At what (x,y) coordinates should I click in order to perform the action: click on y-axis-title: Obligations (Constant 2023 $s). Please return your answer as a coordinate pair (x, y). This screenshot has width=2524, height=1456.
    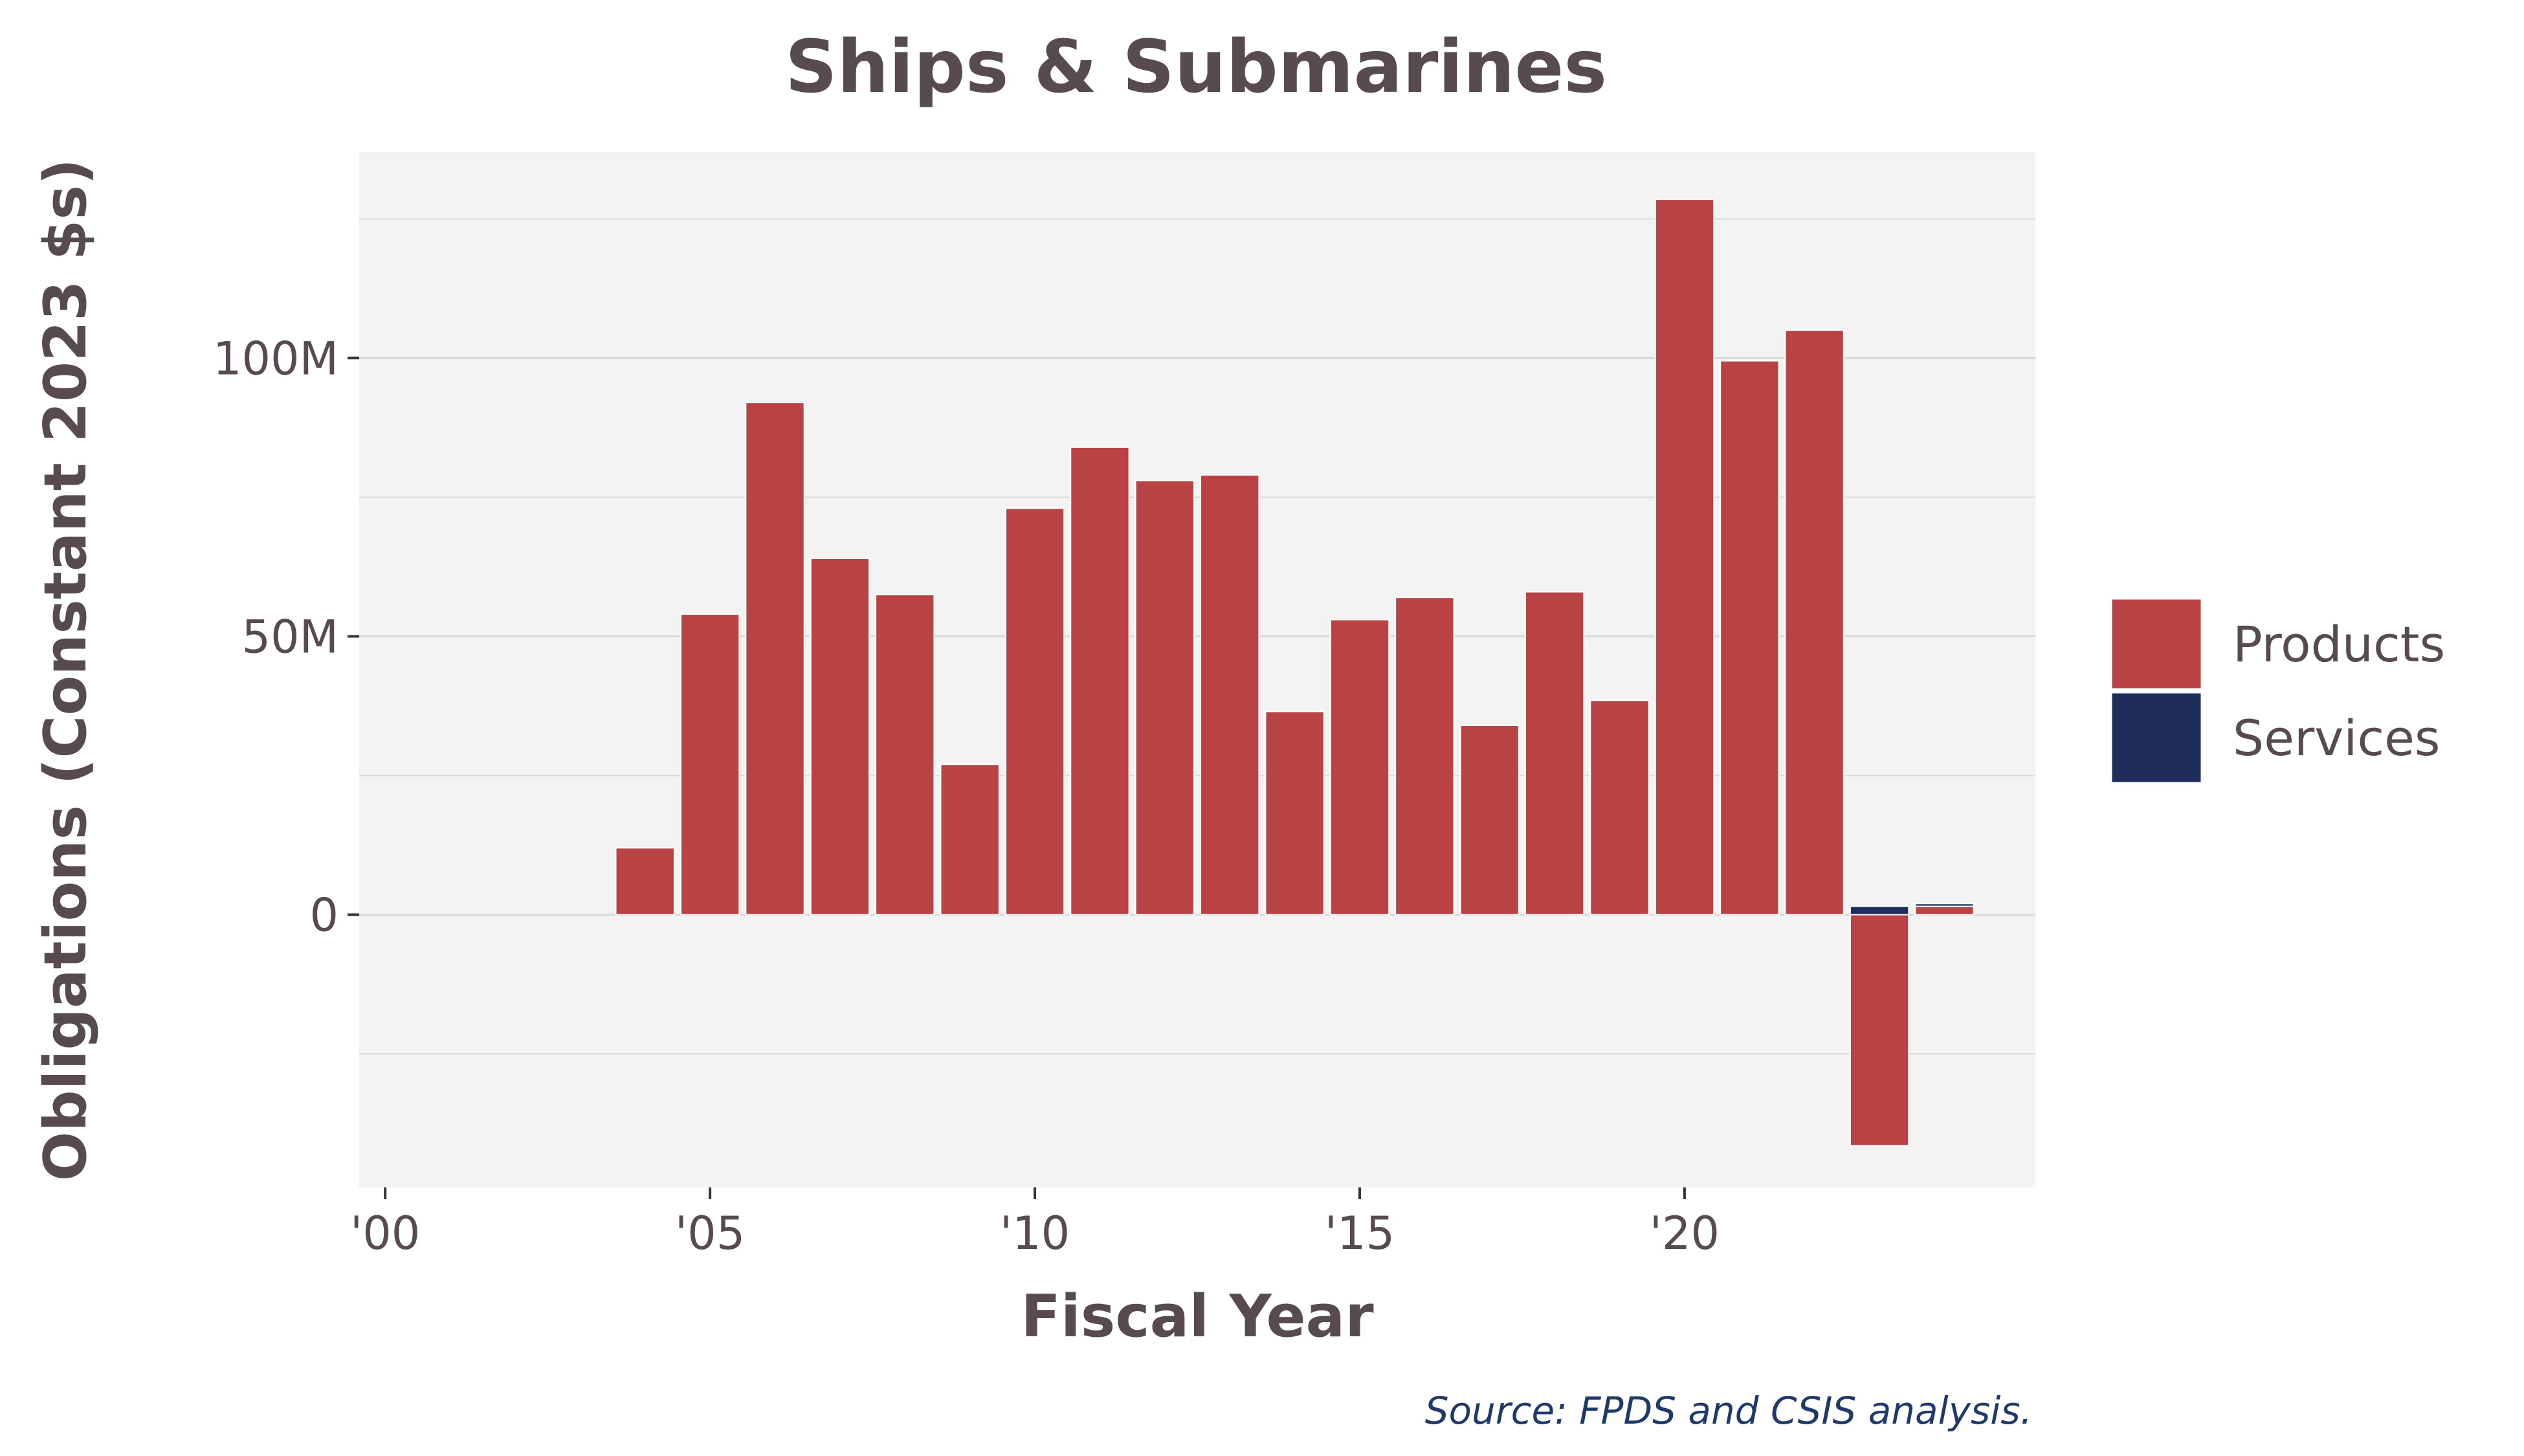
    Looking at the image, I should click on (66, 670).